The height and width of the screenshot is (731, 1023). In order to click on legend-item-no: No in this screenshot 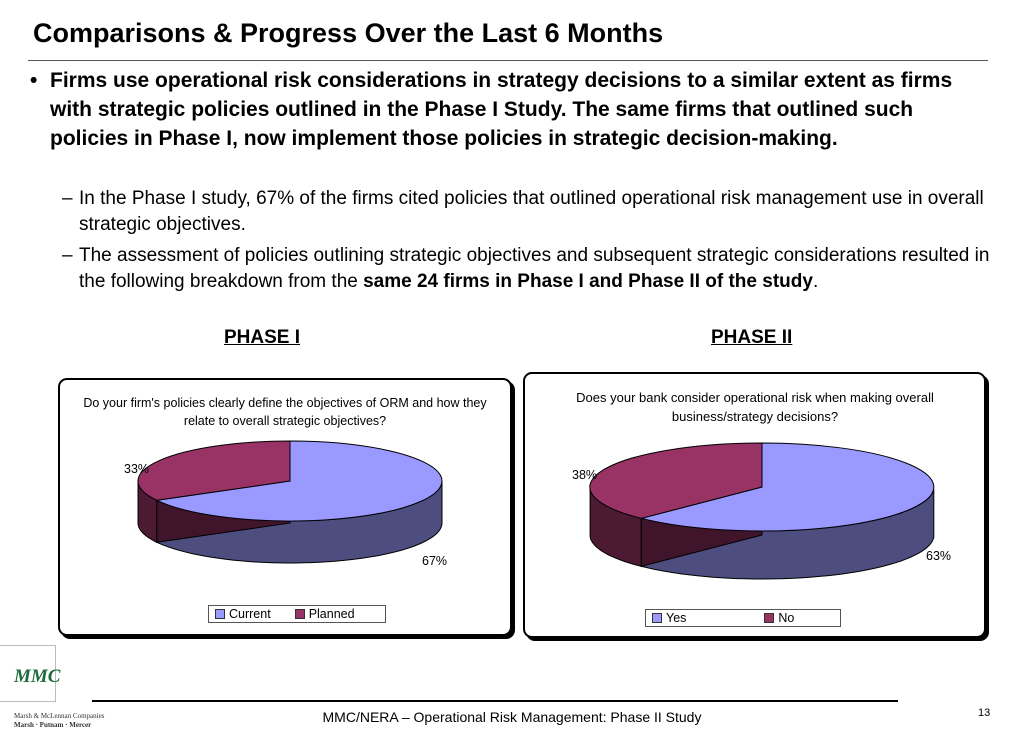, I will do `click(779, 618)`.